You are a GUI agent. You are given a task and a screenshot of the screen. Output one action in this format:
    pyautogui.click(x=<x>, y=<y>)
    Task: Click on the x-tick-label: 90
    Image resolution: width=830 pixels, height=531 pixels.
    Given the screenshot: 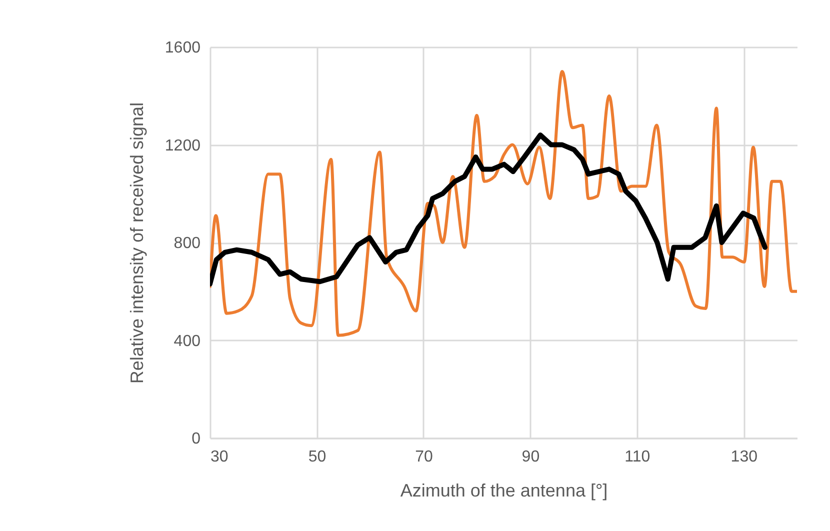 What is the action you would take?
    pyautogui.click(x=531, y=457)
    